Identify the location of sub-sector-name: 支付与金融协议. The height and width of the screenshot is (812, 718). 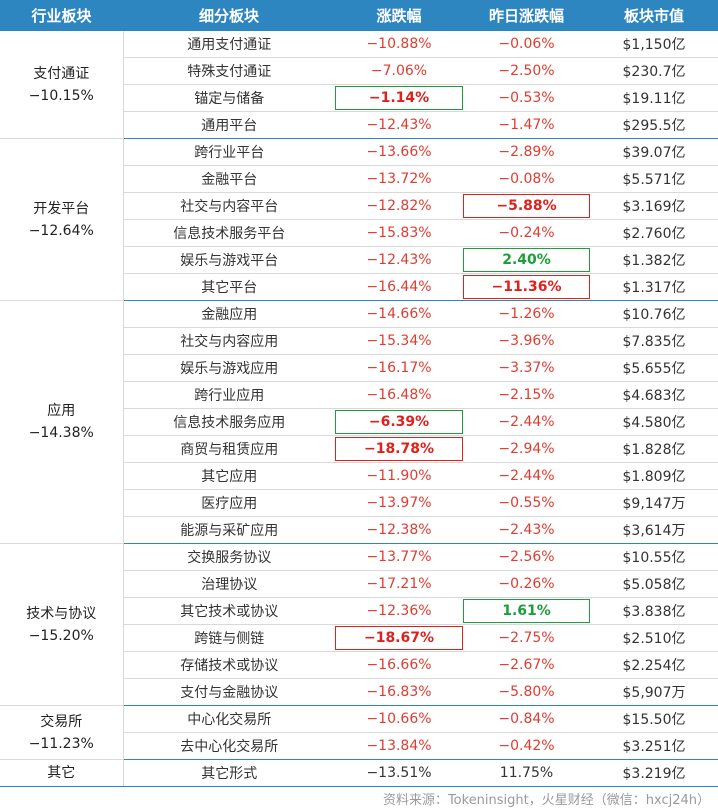
(229, 692).